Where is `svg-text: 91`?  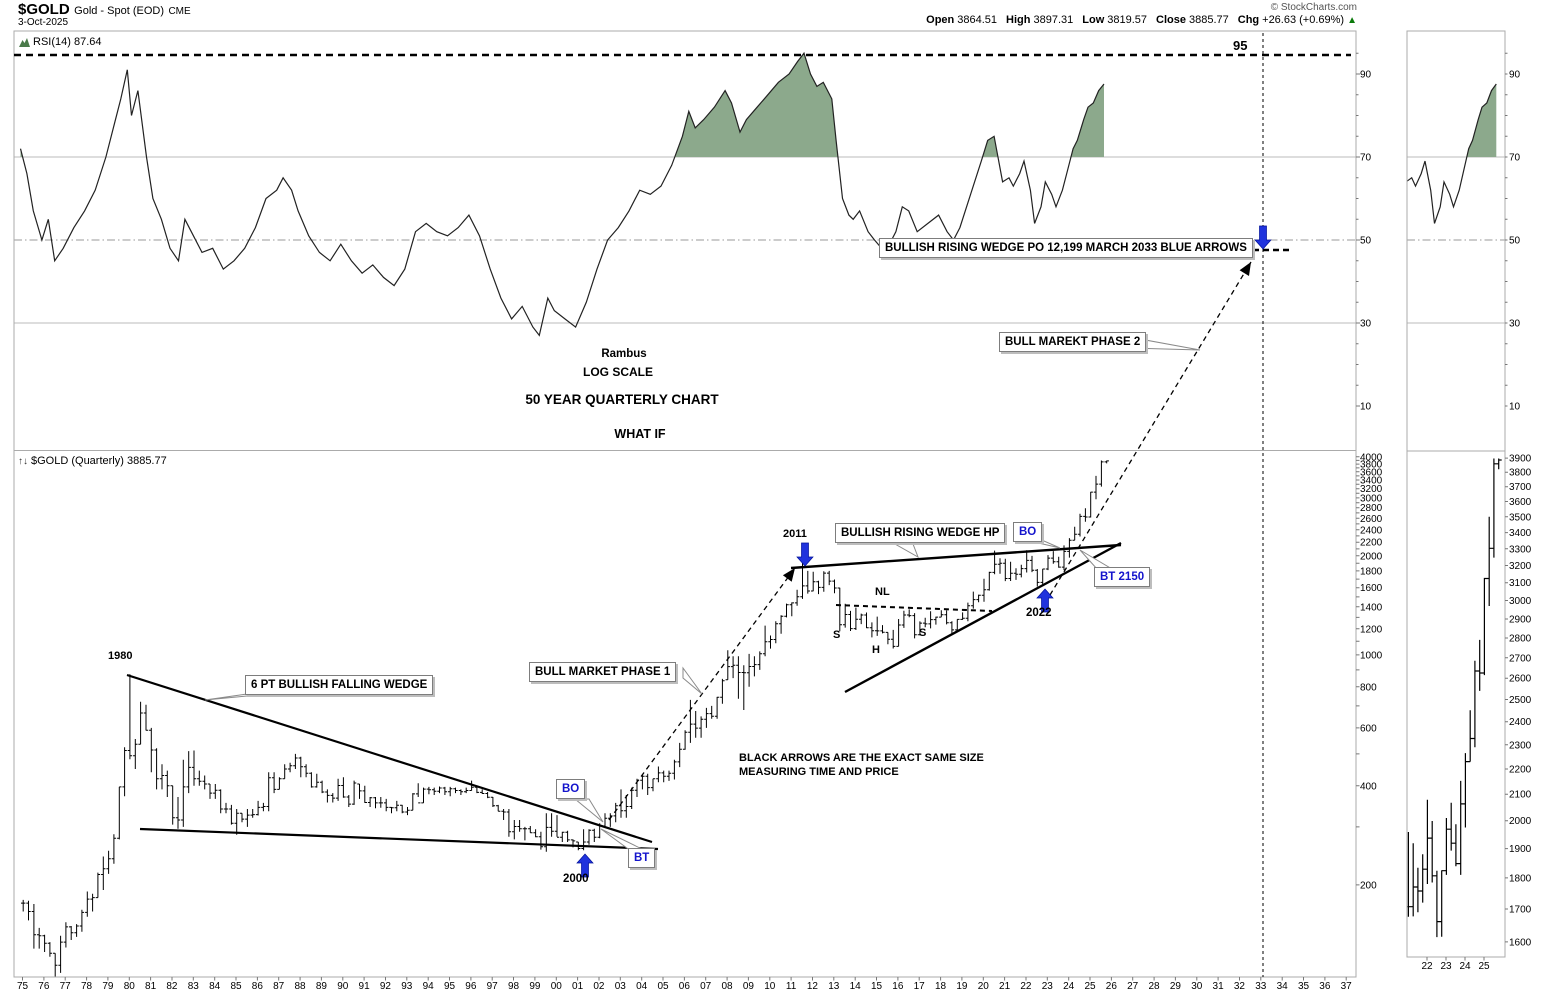 svg-text: 91 is located at coordinates (365, 986).